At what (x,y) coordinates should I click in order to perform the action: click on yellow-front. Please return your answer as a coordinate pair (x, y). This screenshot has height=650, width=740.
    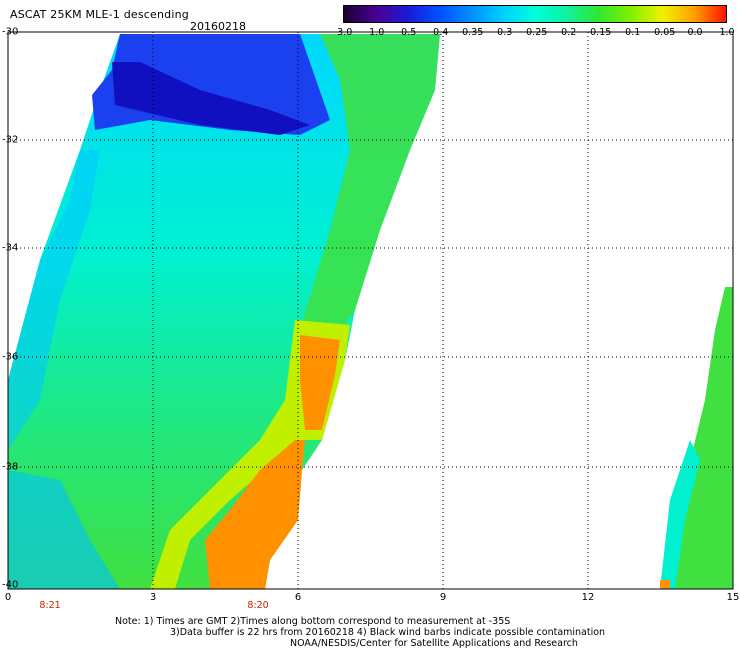
    Looking at the image, I should click on (250, 454).